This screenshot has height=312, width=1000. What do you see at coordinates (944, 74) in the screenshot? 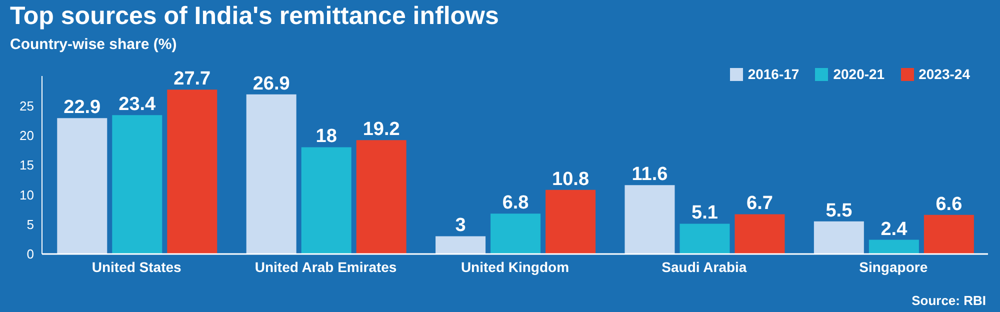
I see `legend-label: 2023-24` at bounding box center [944, 74].